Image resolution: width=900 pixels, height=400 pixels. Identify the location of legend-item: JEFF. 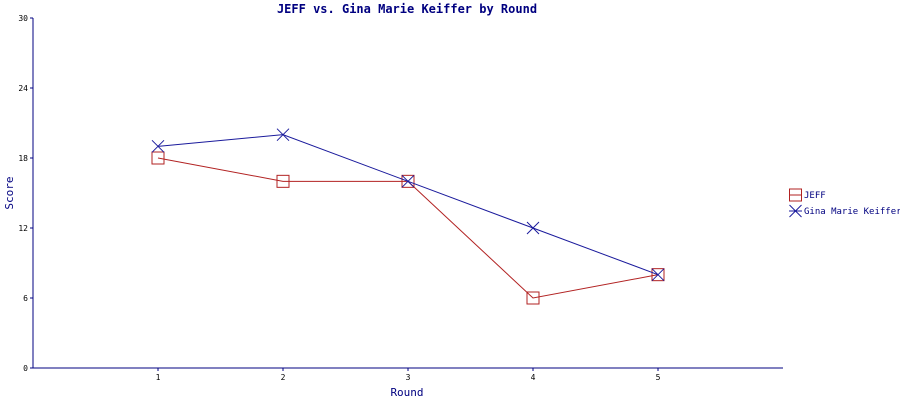
(807, 195).